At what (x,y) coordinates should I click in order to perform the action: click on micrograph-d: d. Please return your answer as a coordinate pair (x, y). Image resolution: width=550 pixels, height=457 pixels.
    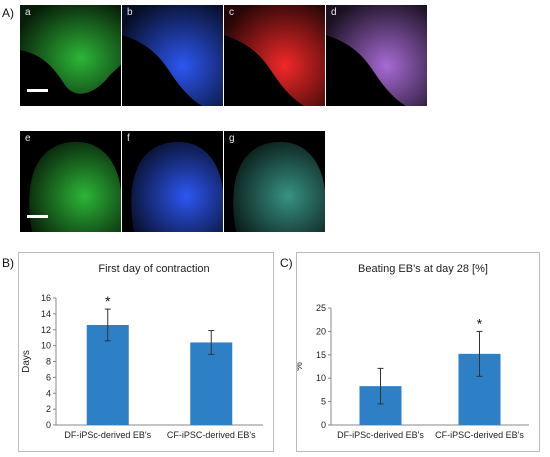
    Looking at the image, I should click on (376, 55).